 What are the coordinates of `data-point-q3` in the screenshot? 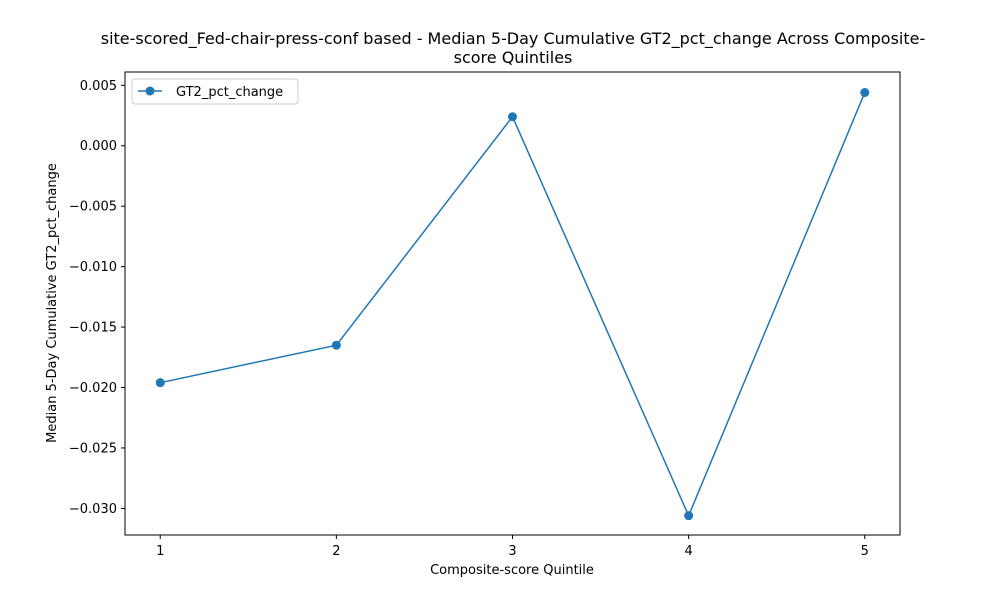 It's located at (512, 117).